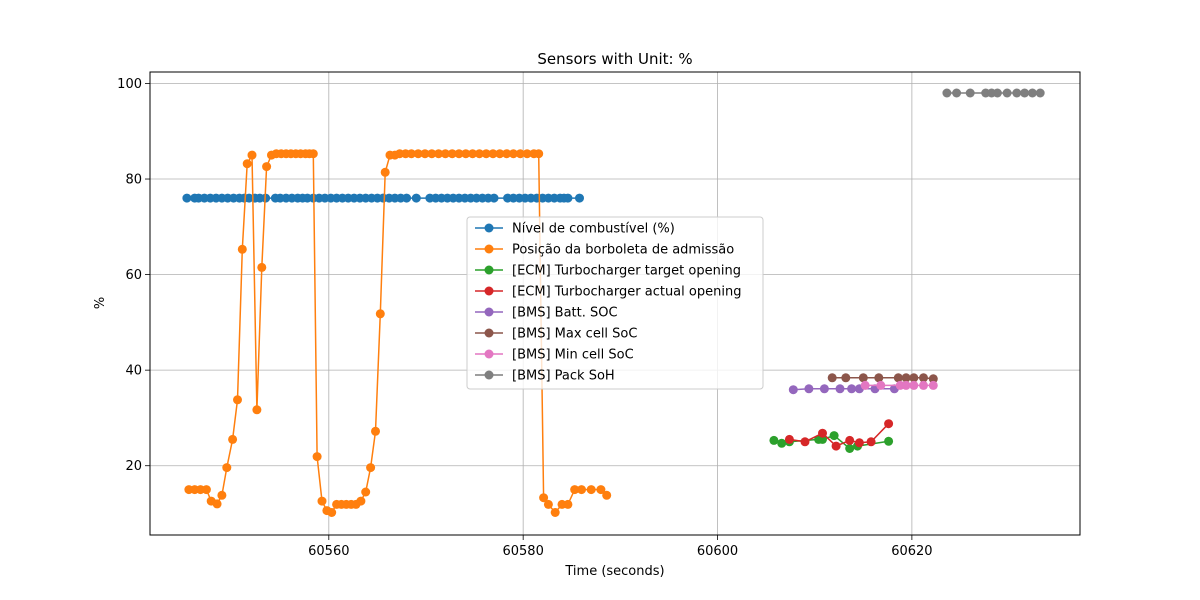 The width and height of the screenshot is (1200, 600). I want to click on y-axis: 20 40 60 80 100, so click(133, 275).